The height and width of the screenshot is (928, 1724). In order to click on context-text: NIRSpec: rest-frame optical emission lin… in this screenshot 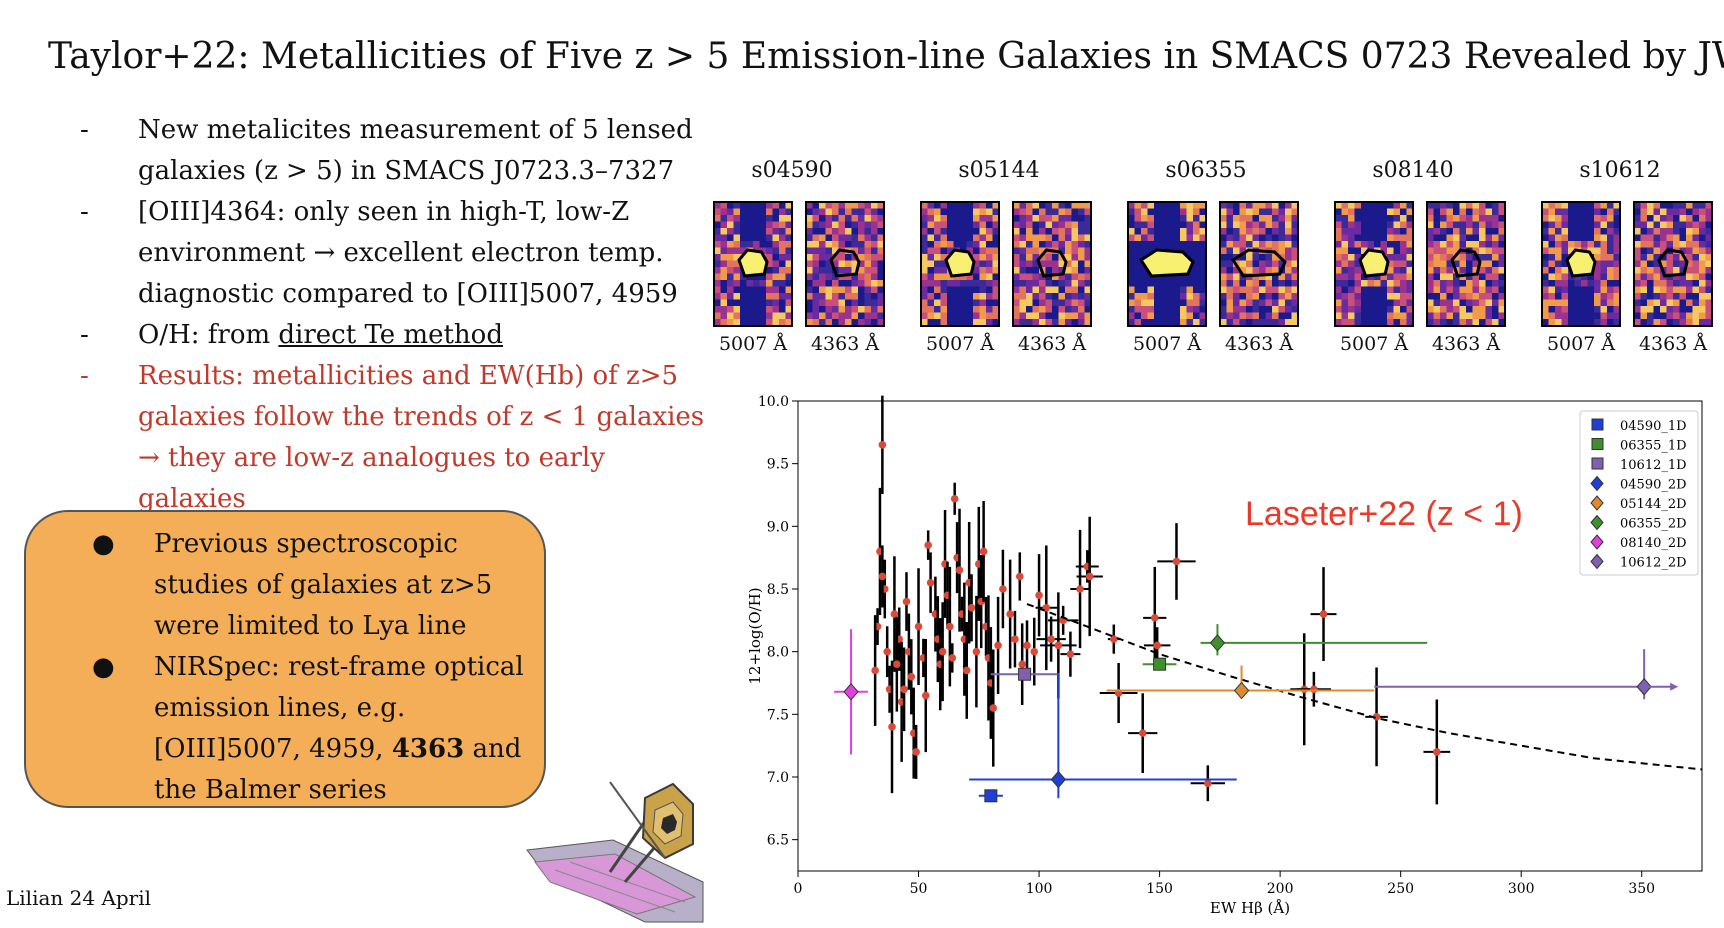, I will do `click(339, 708)`.